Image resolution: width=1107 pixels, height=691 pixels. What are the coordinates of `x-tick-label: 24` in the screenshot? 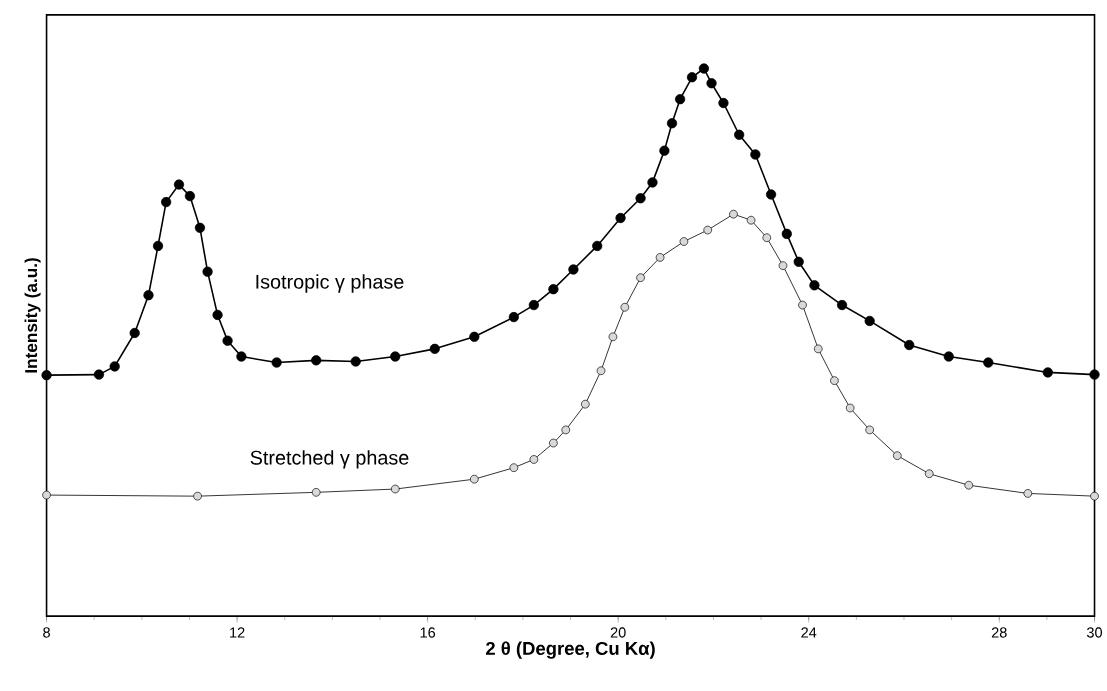 It's located at (809, 632).